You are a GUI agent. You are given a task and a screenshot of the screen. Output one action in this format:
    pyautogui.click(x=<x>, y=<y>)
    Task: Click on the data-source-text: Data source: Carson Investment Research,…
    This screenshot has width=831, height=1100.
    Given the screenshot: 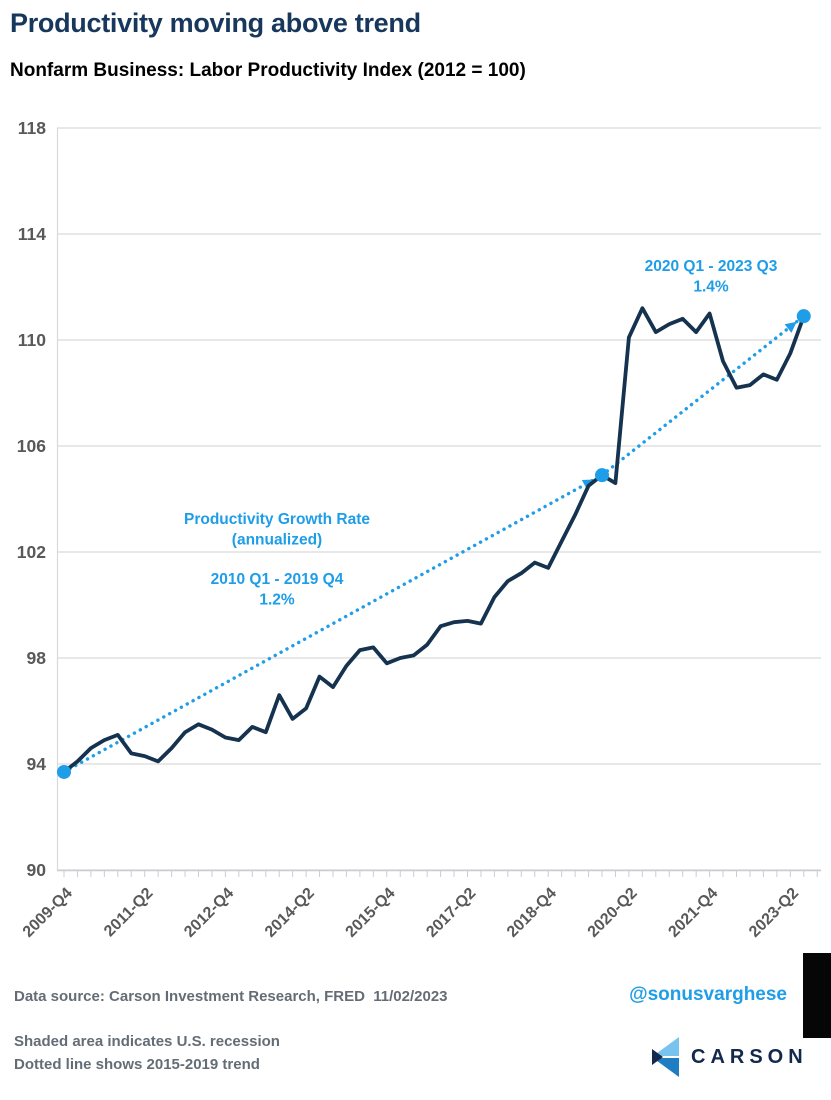 What is the action you would take?
    pyautogui.click(x=231, y=996)
    